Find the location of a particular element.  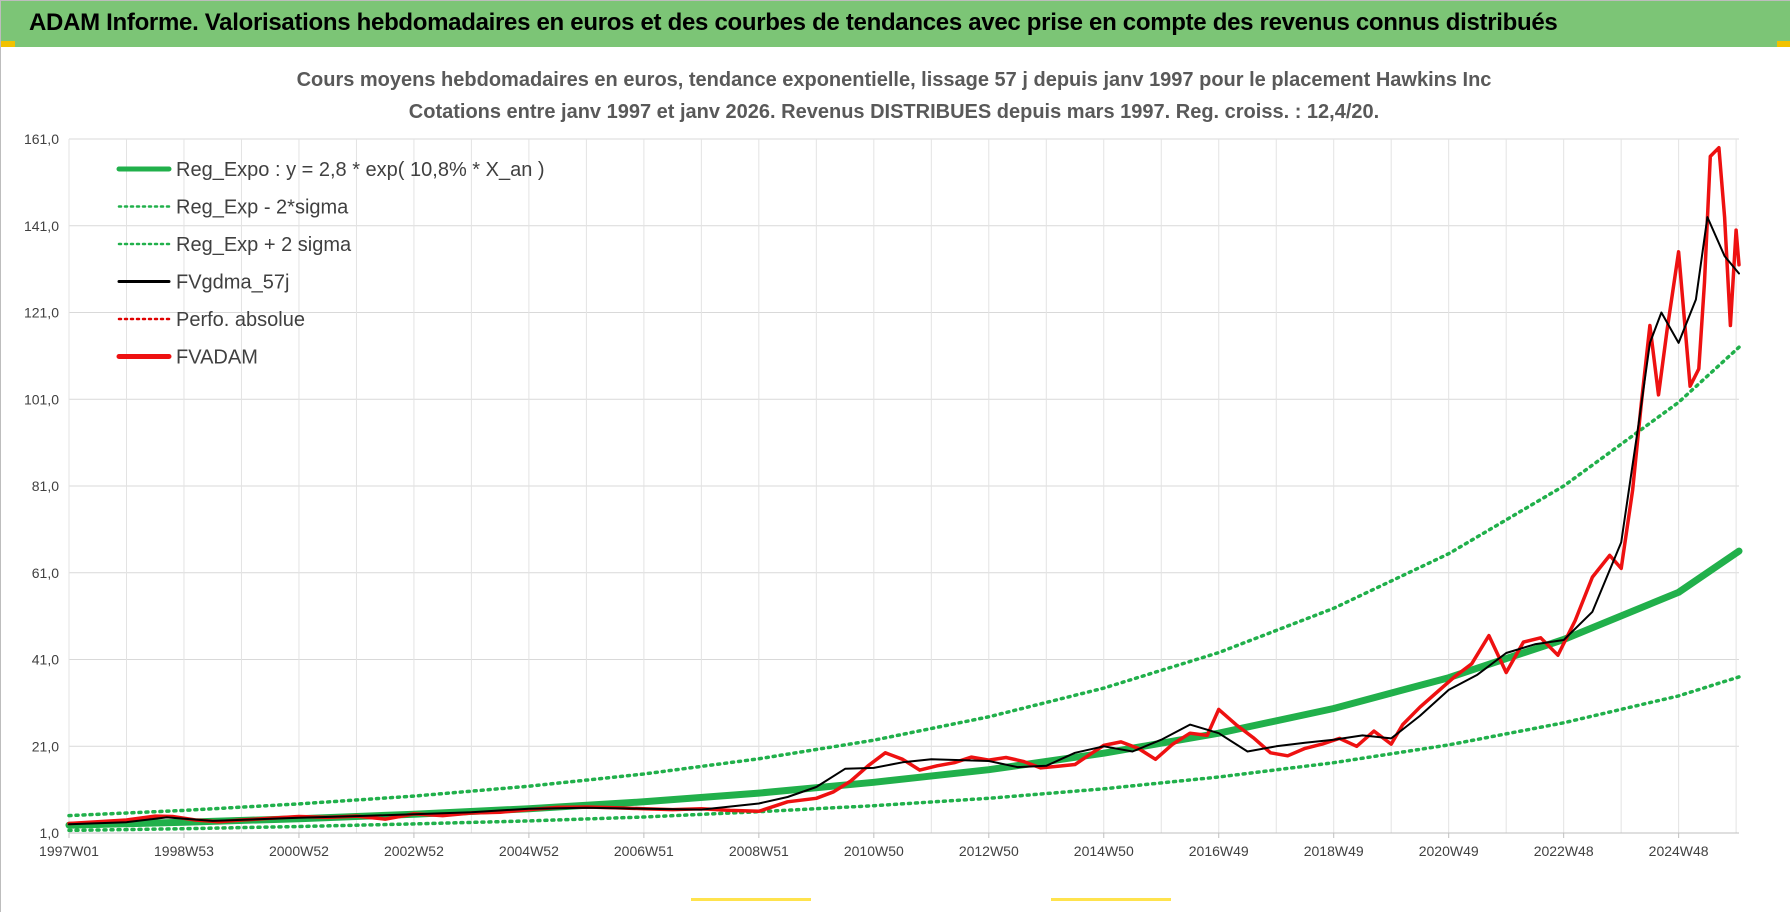

x-tick-label: 2016W49 is located at coordinates (1219, 851).